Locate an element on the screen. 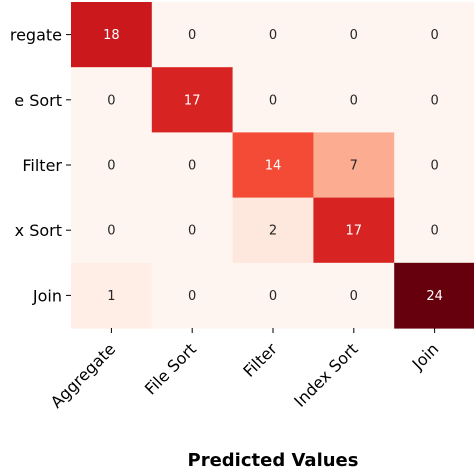  x-axis-ticks: Aggregate File Sort Filter Index Sort Join is located at coordinates (245, 370).